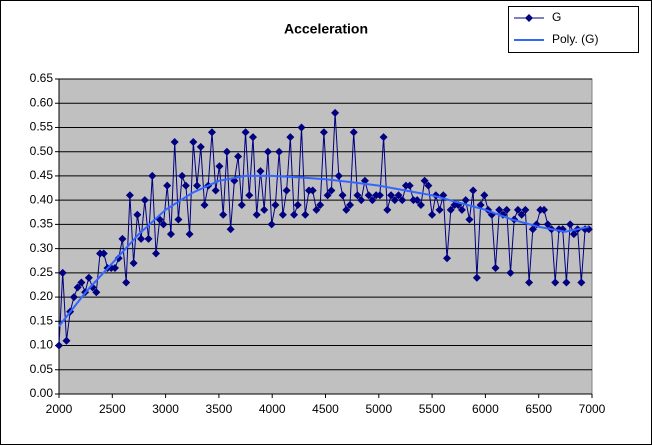  What do you see at coordinates (42, 320) in the screenshot?
I see `y-tick-label: 0.15` at bounding box center [42, 320].